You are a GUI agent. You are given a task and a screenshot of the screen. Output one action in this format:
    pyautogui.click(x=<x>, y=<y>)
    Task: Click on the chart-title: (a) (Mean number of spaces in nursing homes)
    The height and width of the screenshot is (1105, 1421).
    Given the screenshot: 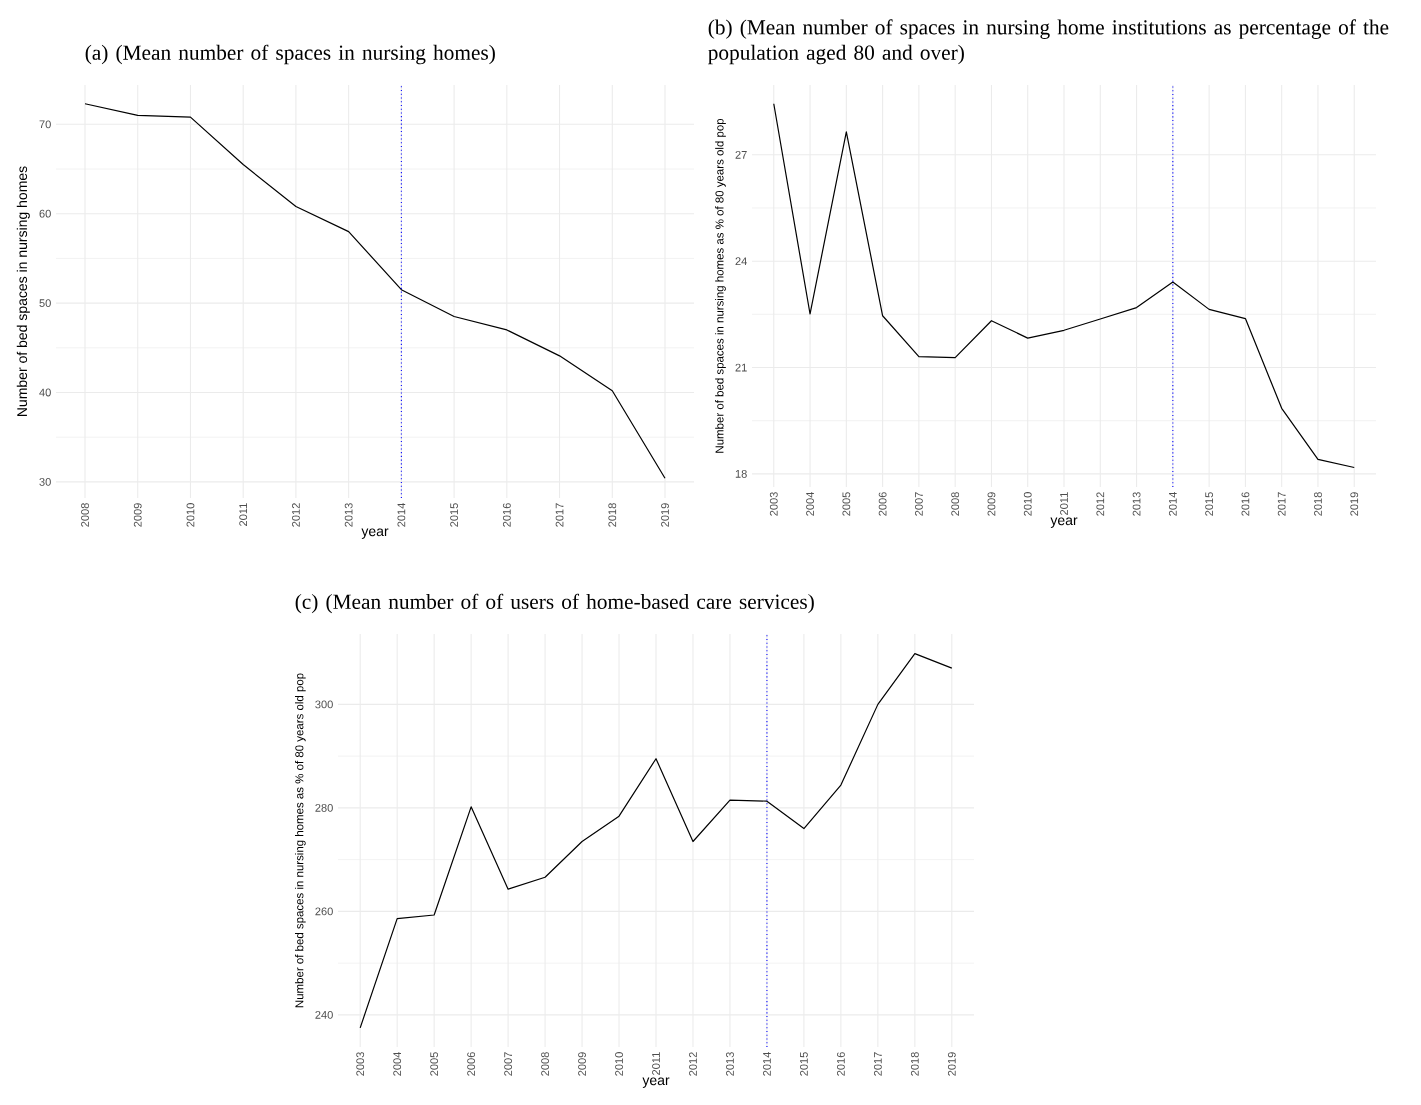 What is the action you would take?
    pyautogui.click(x=290, y=54)
    